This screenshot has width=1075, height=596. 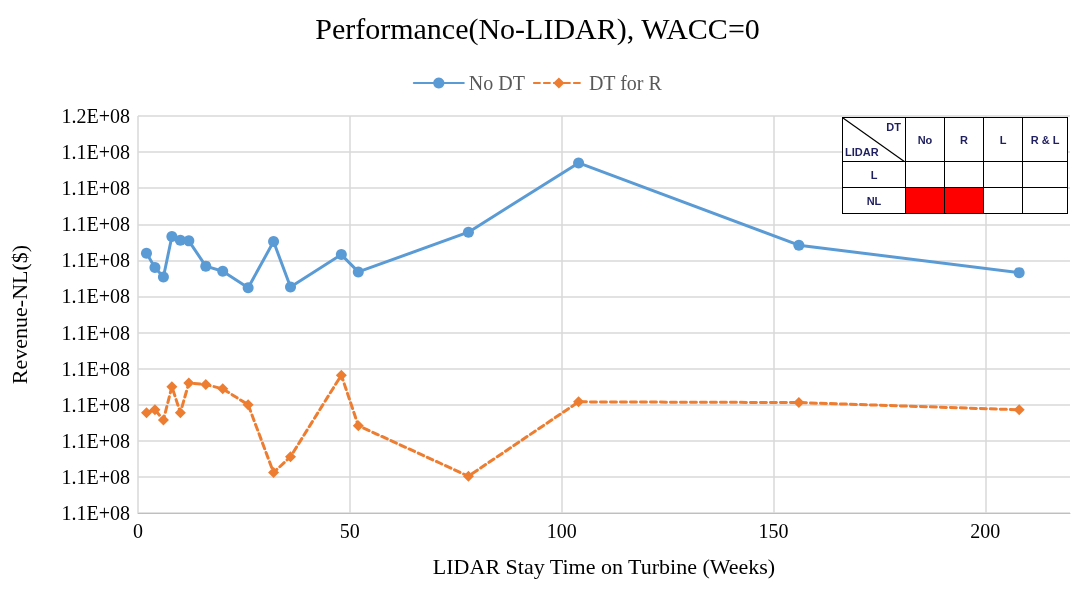 I want to click on x-tick-label: 200, so click(x=985, y=531).